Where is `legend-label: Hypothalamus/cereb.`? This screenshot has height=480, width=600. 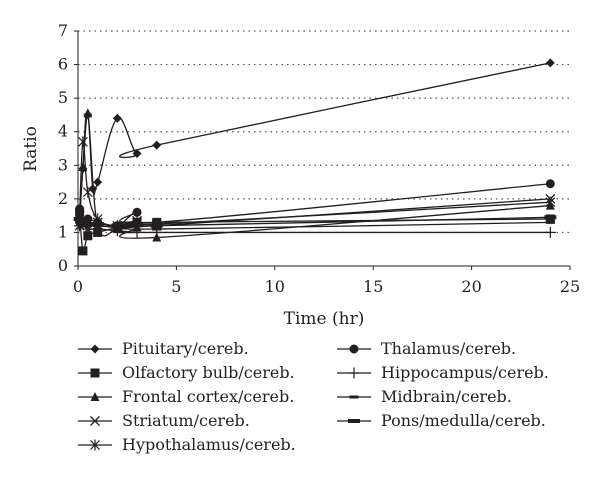
legend-label: Hypothalamus/cereb. is located at coordinates (209, 444).